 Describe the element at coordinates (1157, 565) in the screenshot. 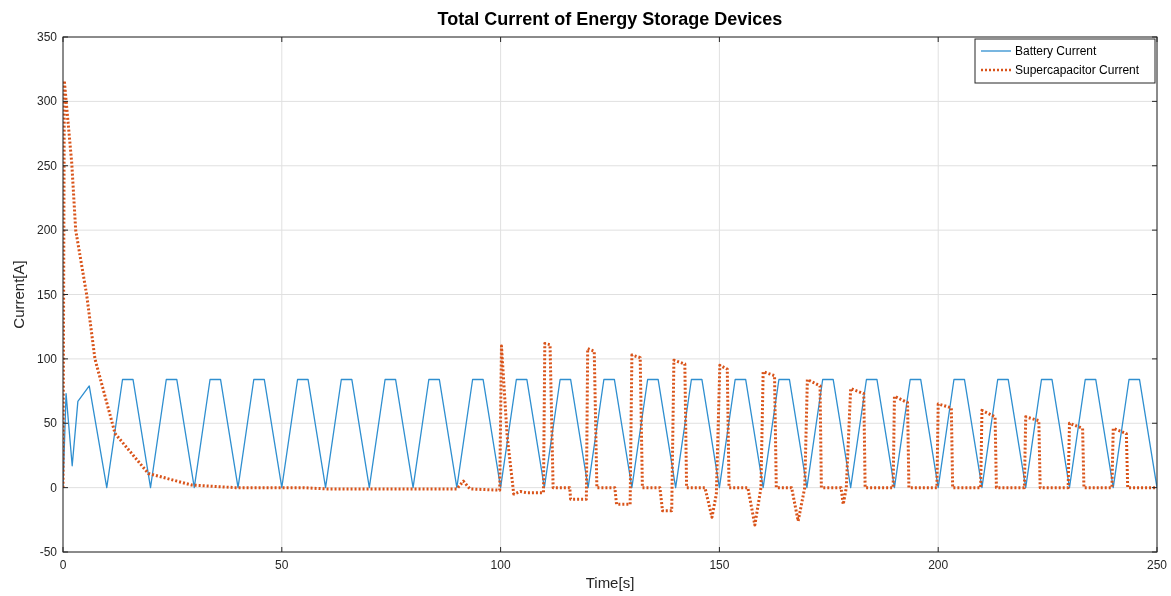

I see `x-tick-label: 250` at that location.